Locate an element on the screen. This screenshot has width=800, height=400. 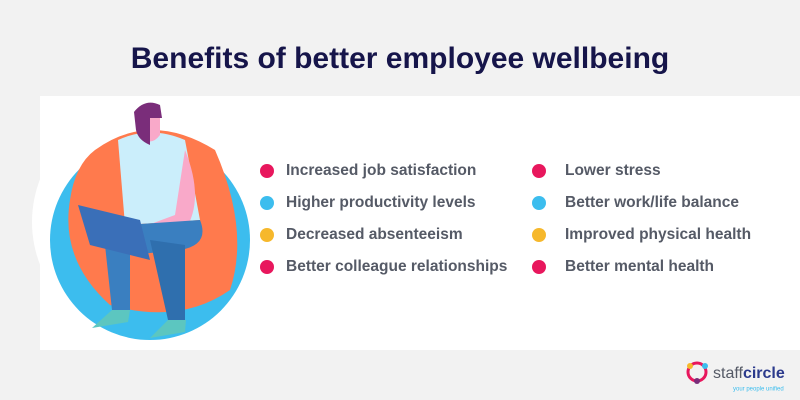
benefit-text: Better work/life balance is located at coordinates (652, 202).